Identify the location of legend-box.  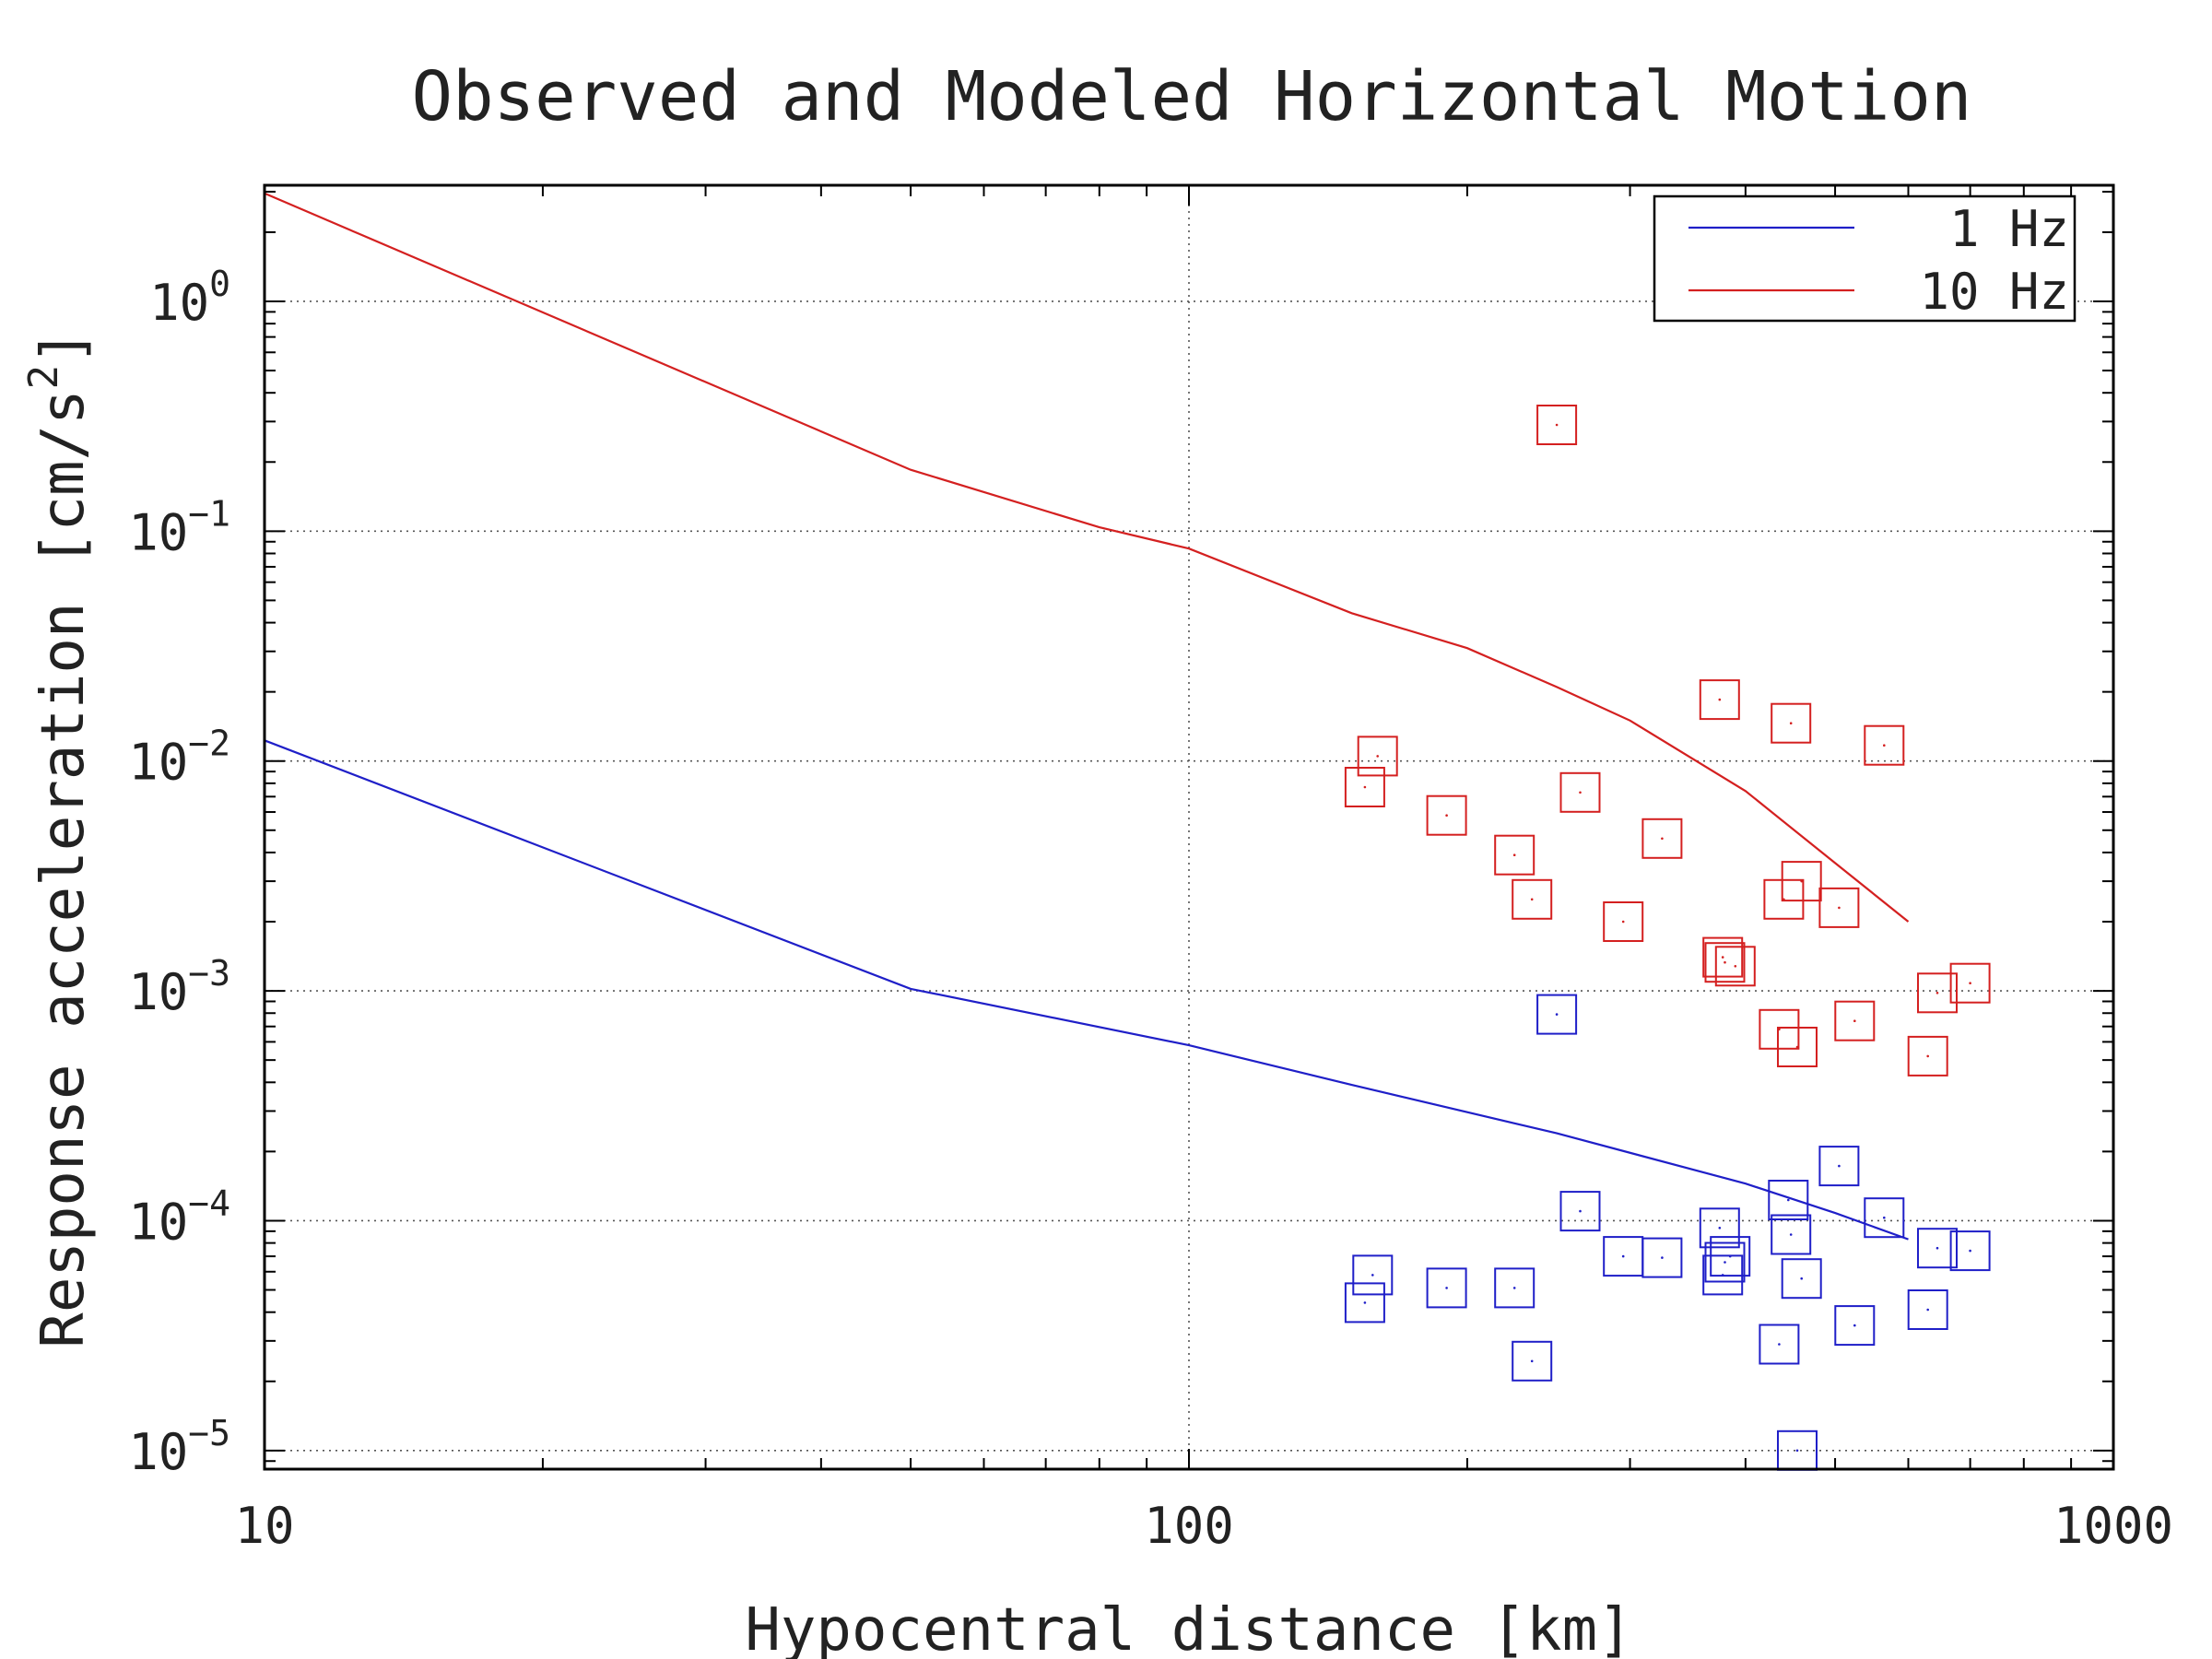
(1865, 258).